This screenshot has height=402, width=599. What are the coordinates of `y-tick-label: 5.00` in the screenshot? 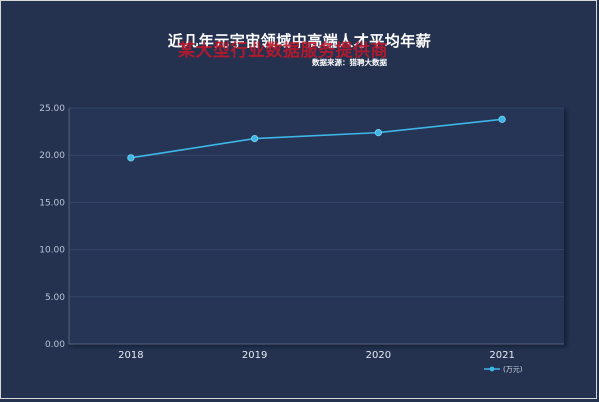 It's located at (55, 298).